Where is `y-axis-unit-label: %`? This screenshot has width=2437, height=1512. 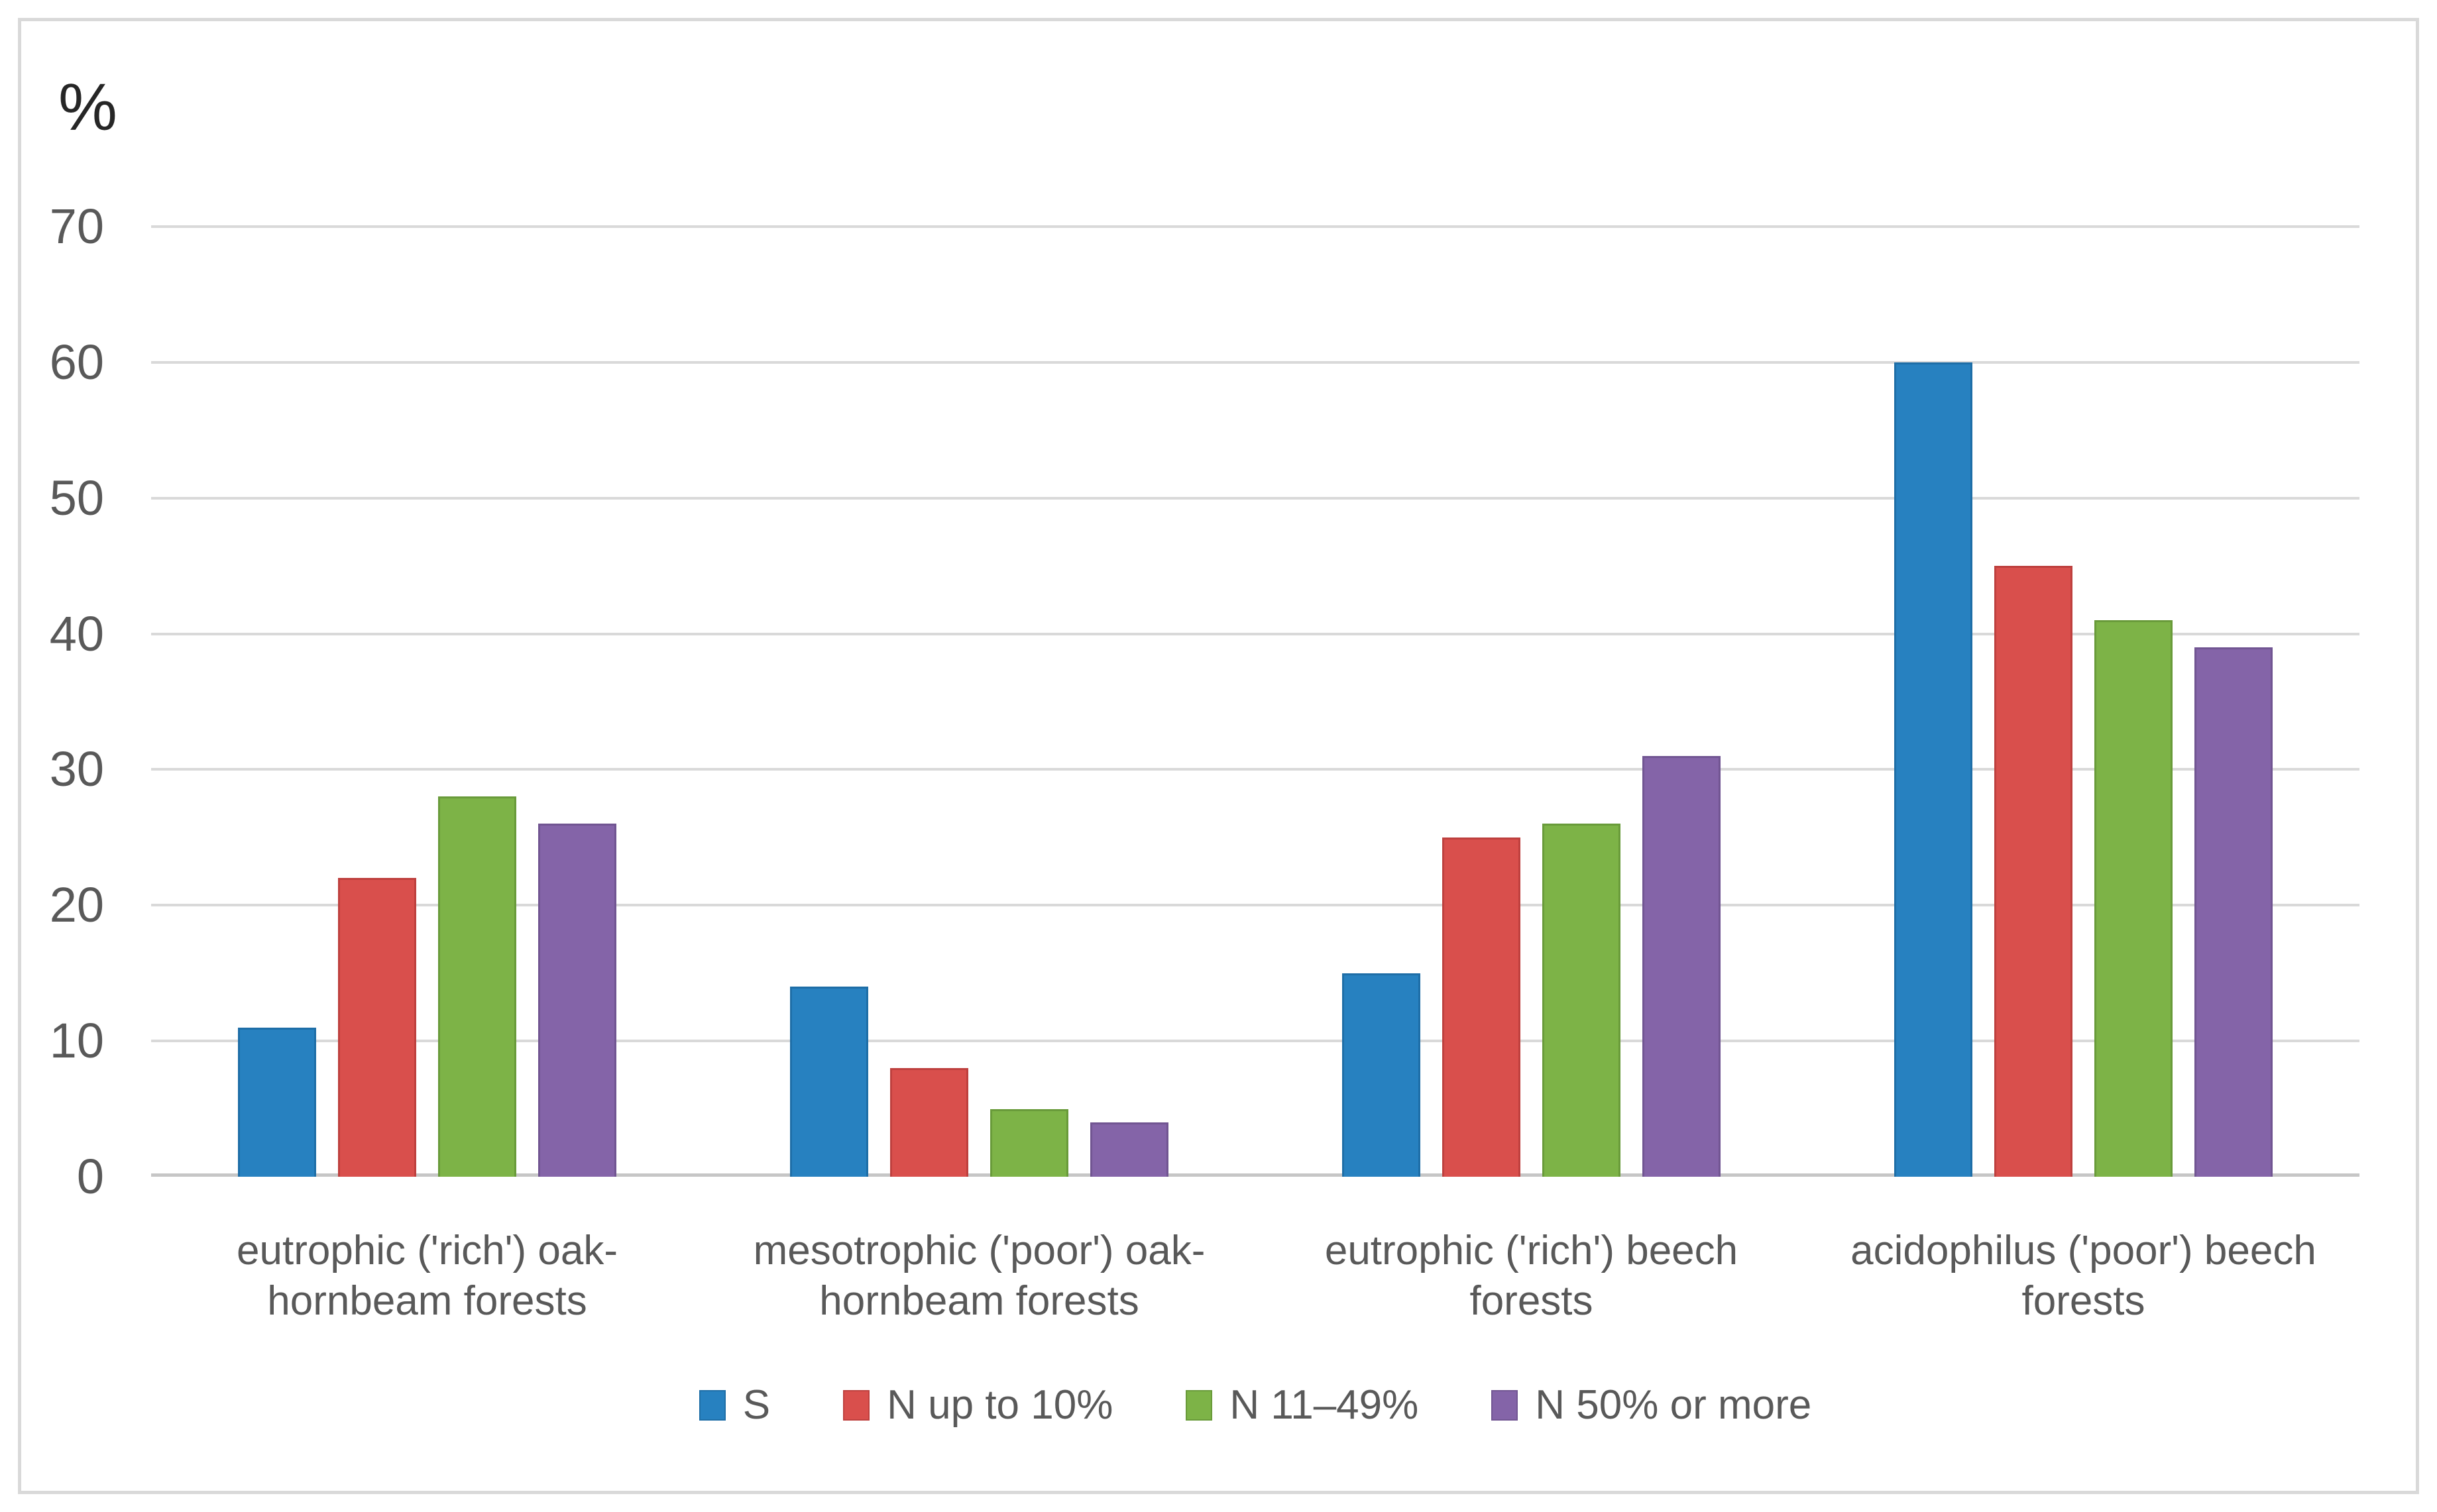
y-axis-unit-label: % is located at coordinates (87, 107).